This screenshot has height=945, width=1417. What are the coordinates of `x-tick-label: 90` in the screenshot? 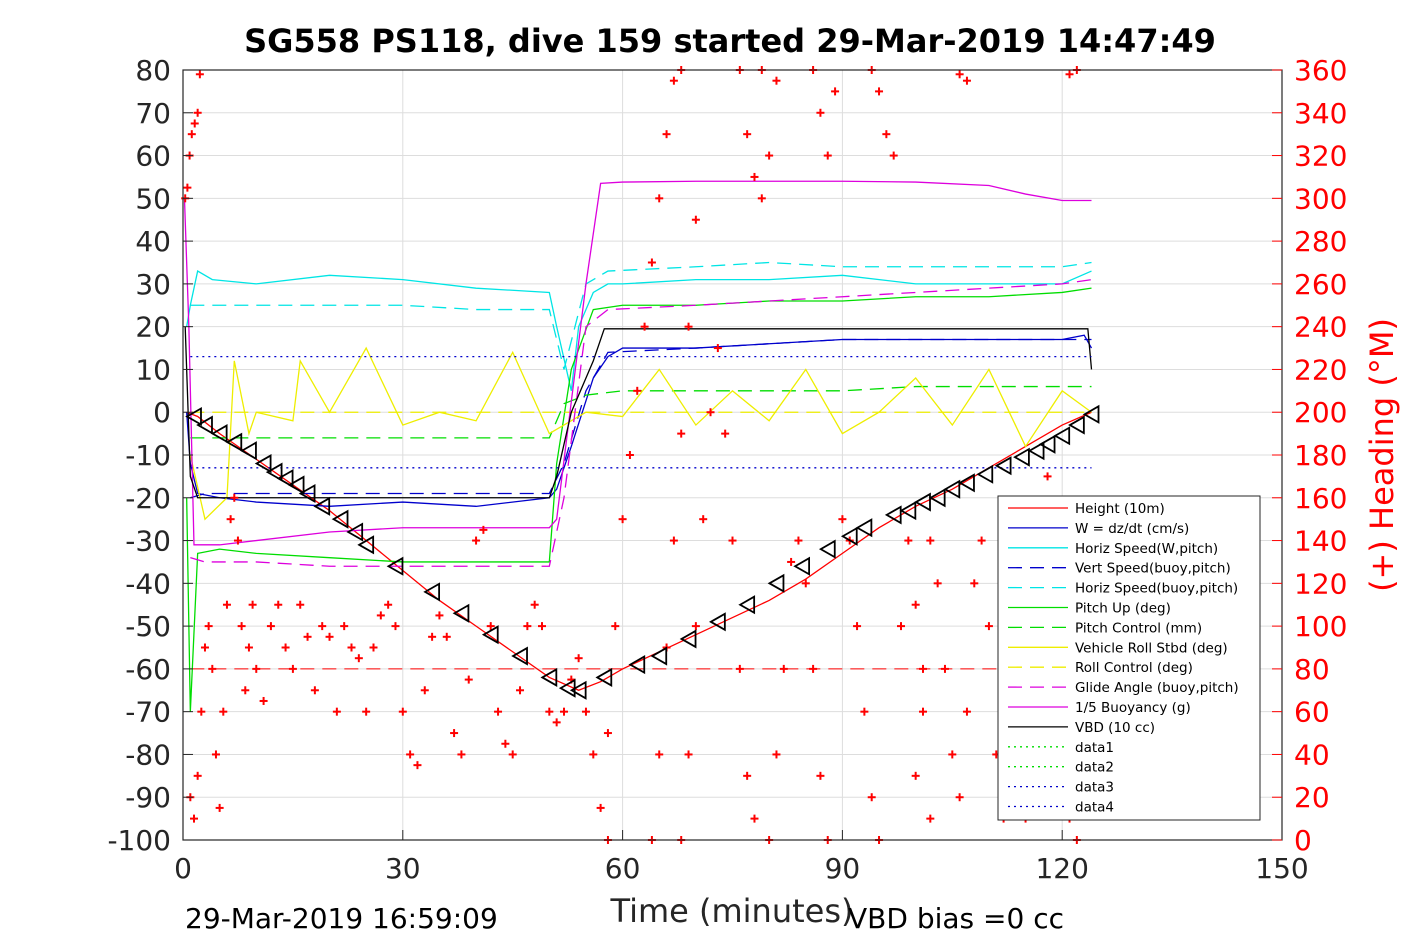 It's located at (843, 868).